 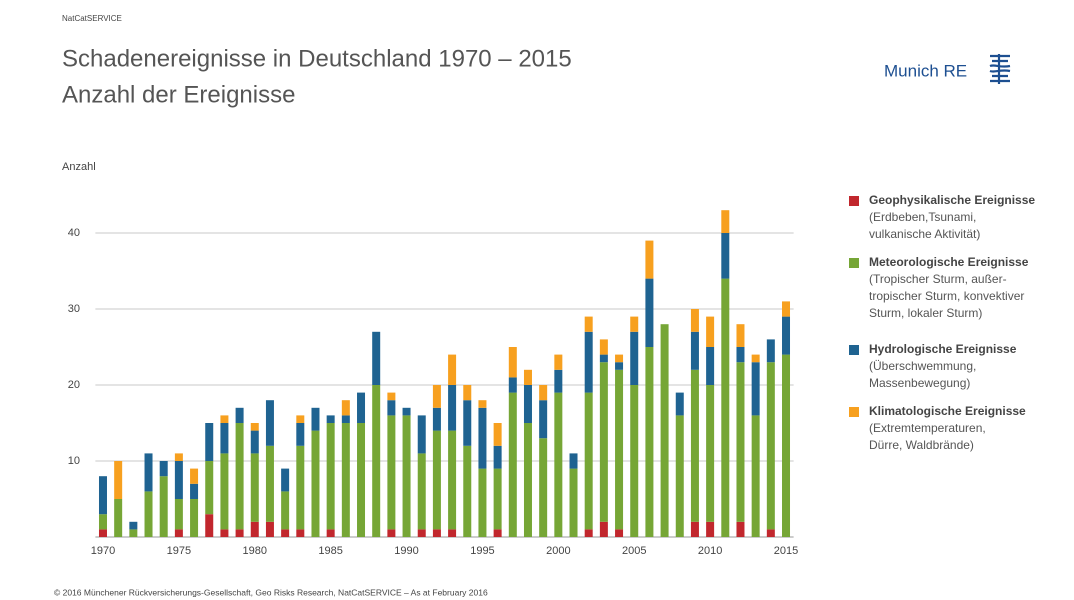 I want to click on legend-description: Sturm, lokaler Sturm), so click(x=925, y=313).